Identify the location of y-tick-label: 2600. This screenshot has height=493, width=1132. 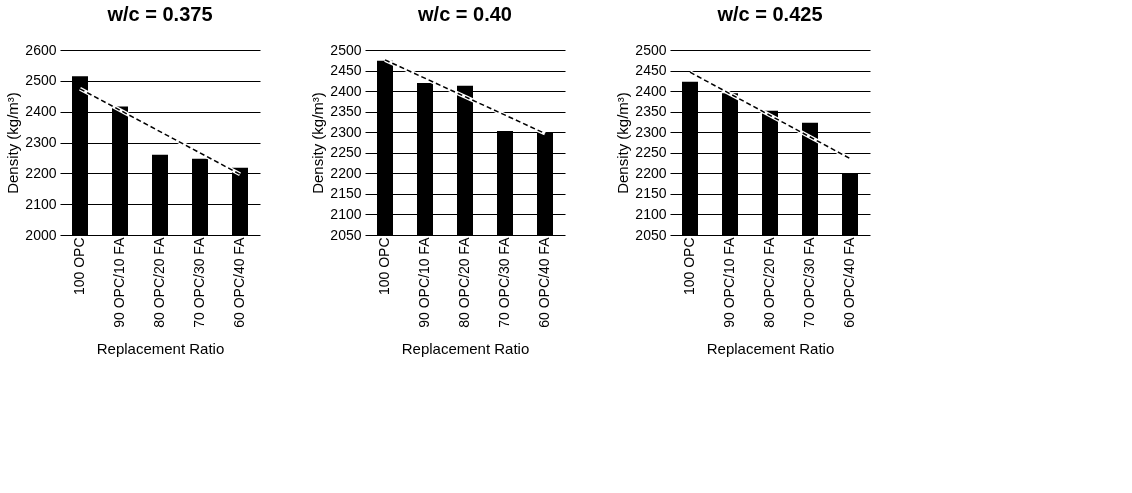
(41, 49).